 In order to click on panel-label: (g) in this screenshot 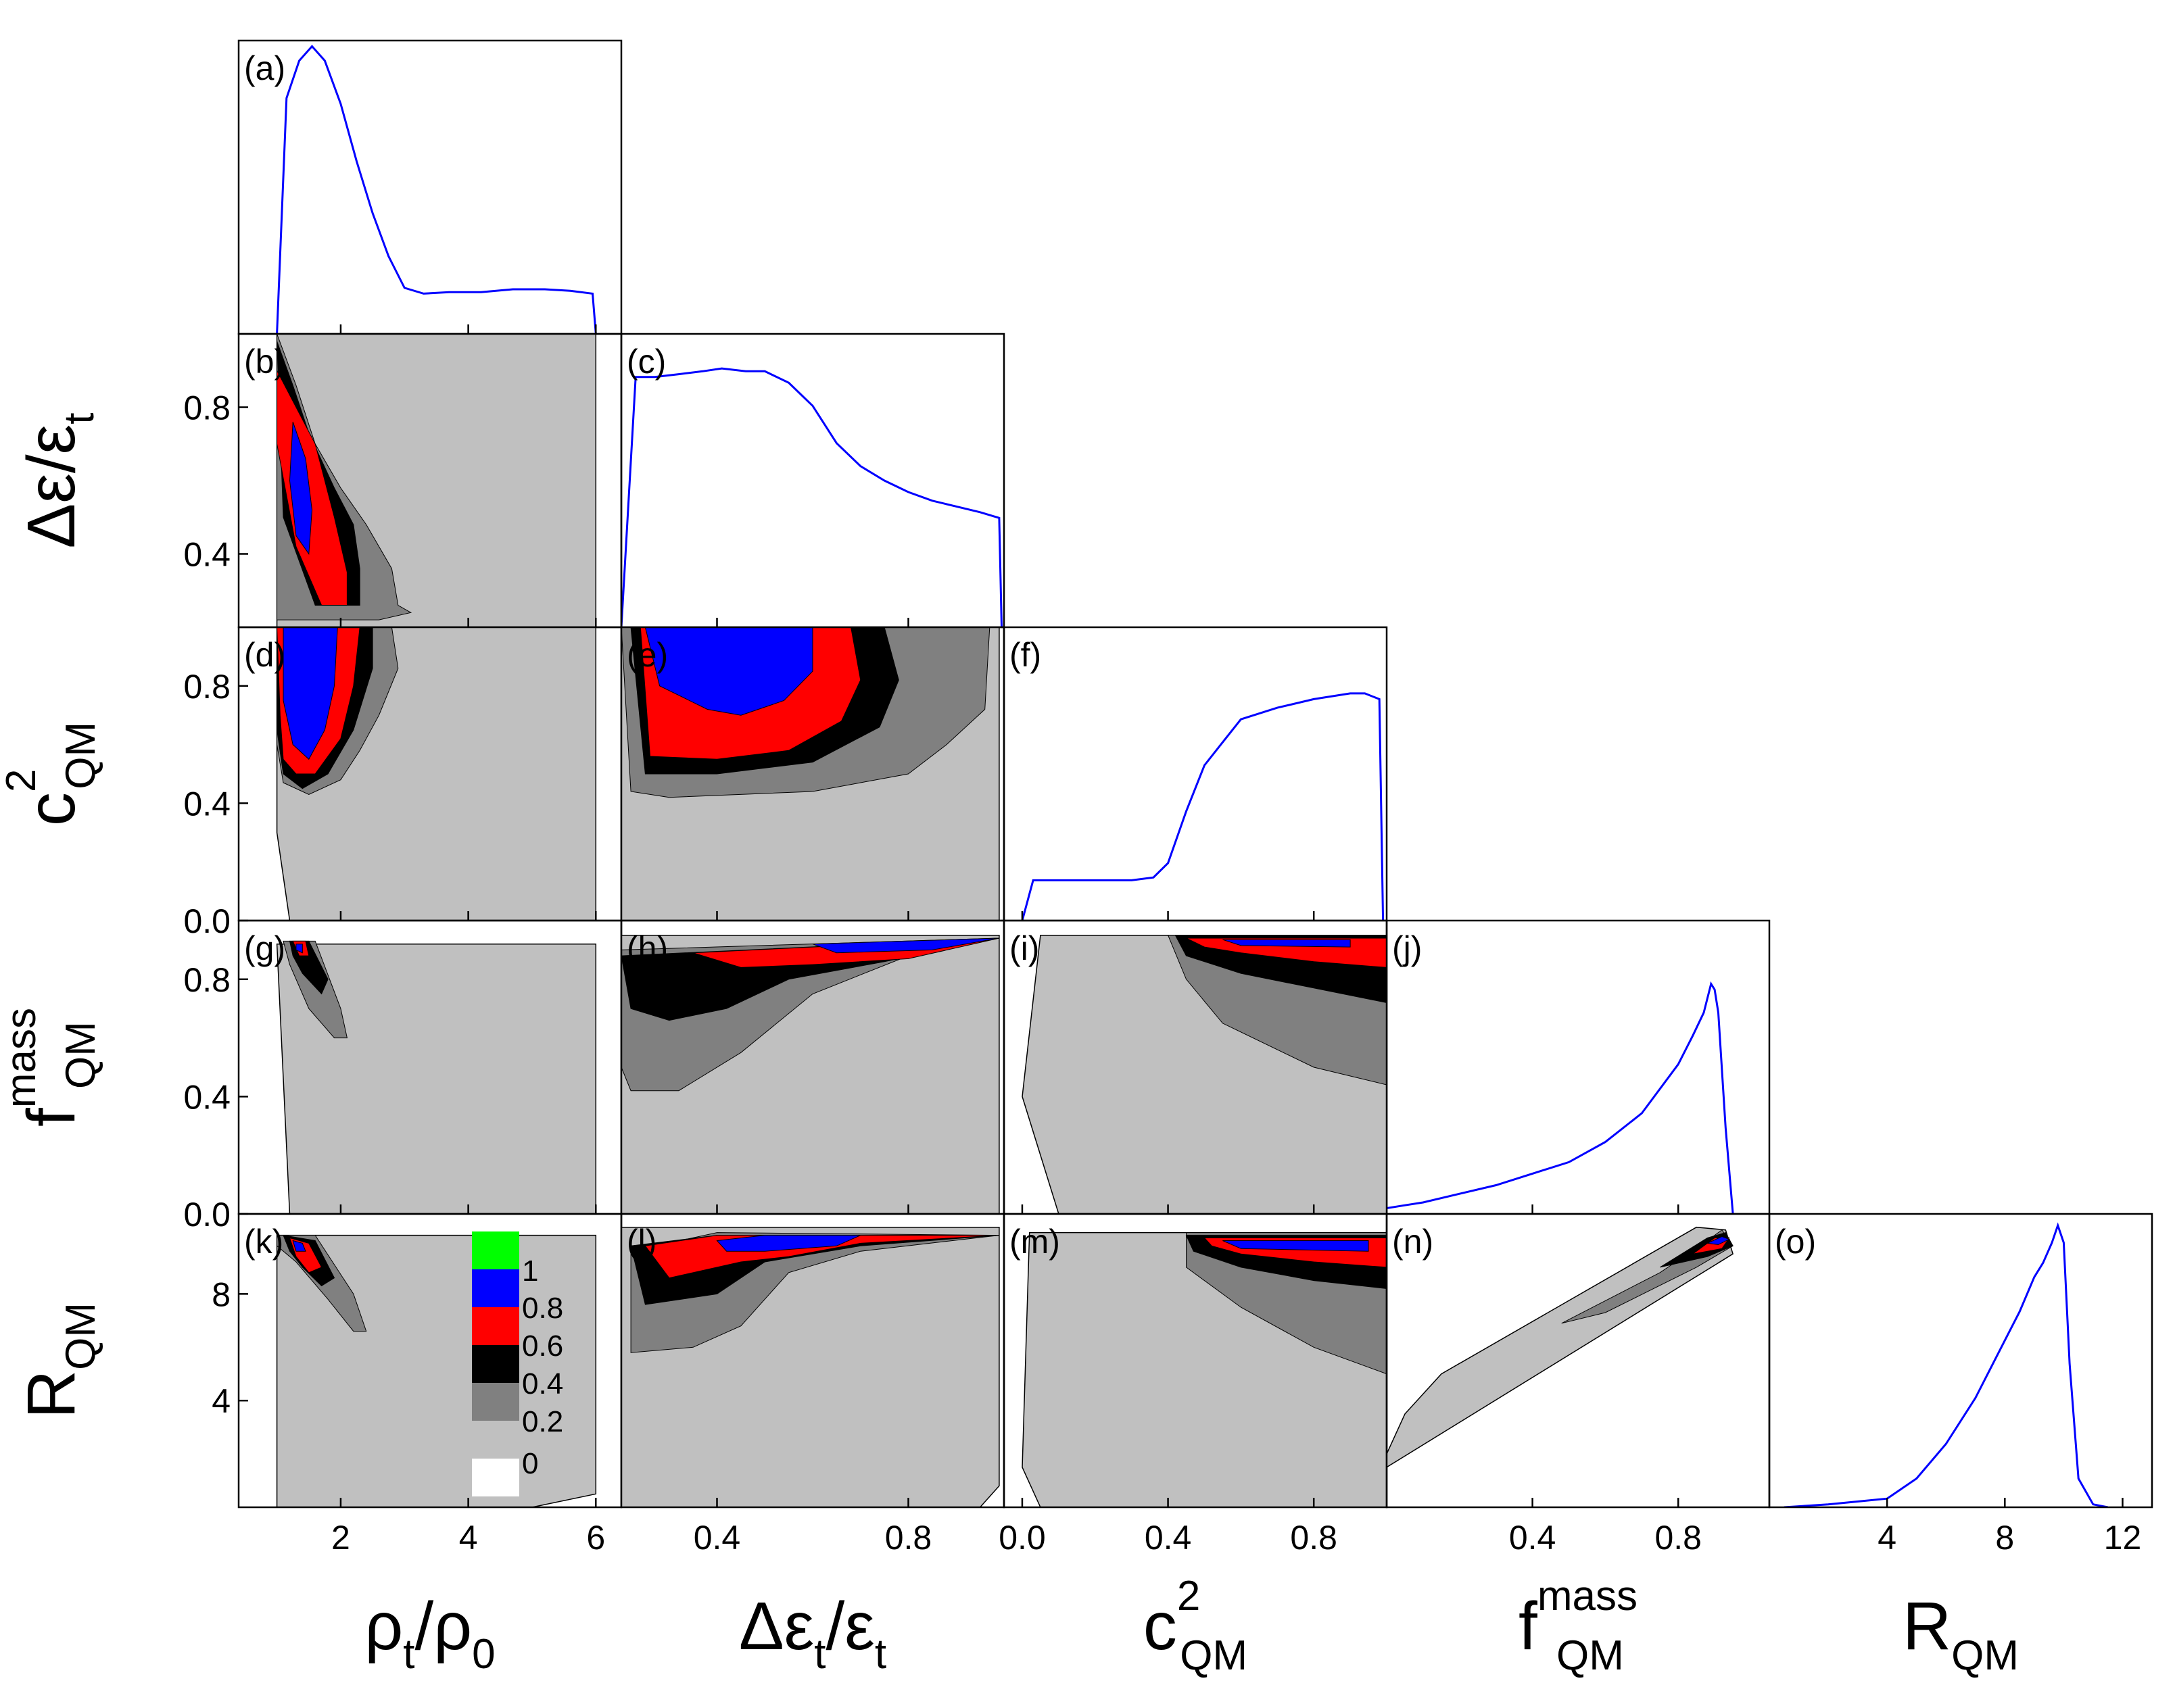, I will do `click(264, 948)`.